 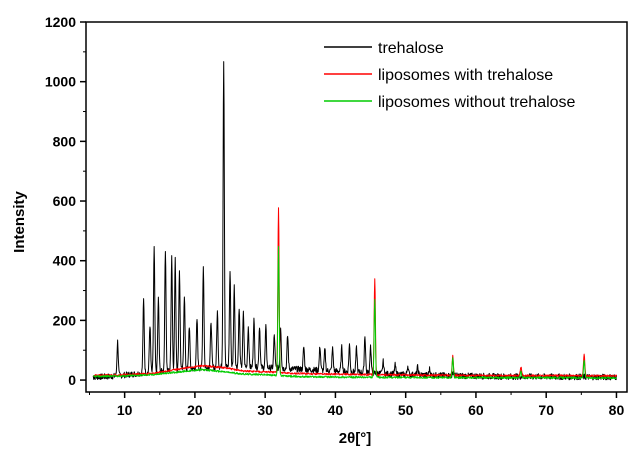 What do you see at coordinates (406, 410) in the screenshot?
I see `x-tick-label: 50` at bounding box center [406, 410].